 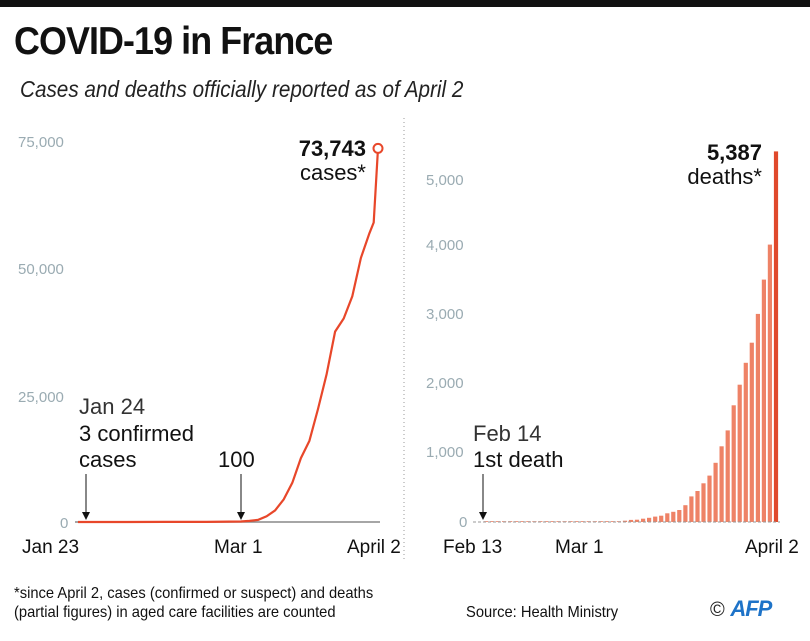 I want to click on arrow-head-mar1, so click(x=241, y=516).